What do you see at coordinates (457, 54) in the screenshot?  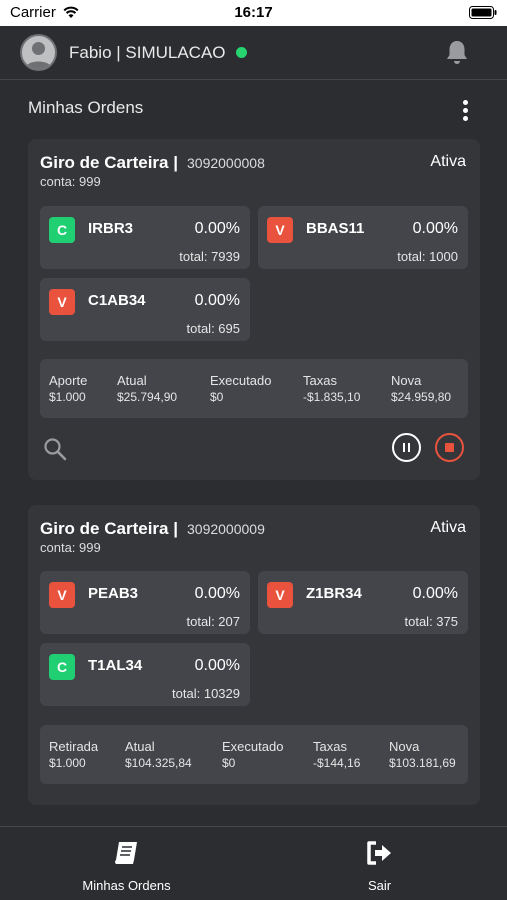 I see `notification-bell-icon` at bounding box center [457, 54].